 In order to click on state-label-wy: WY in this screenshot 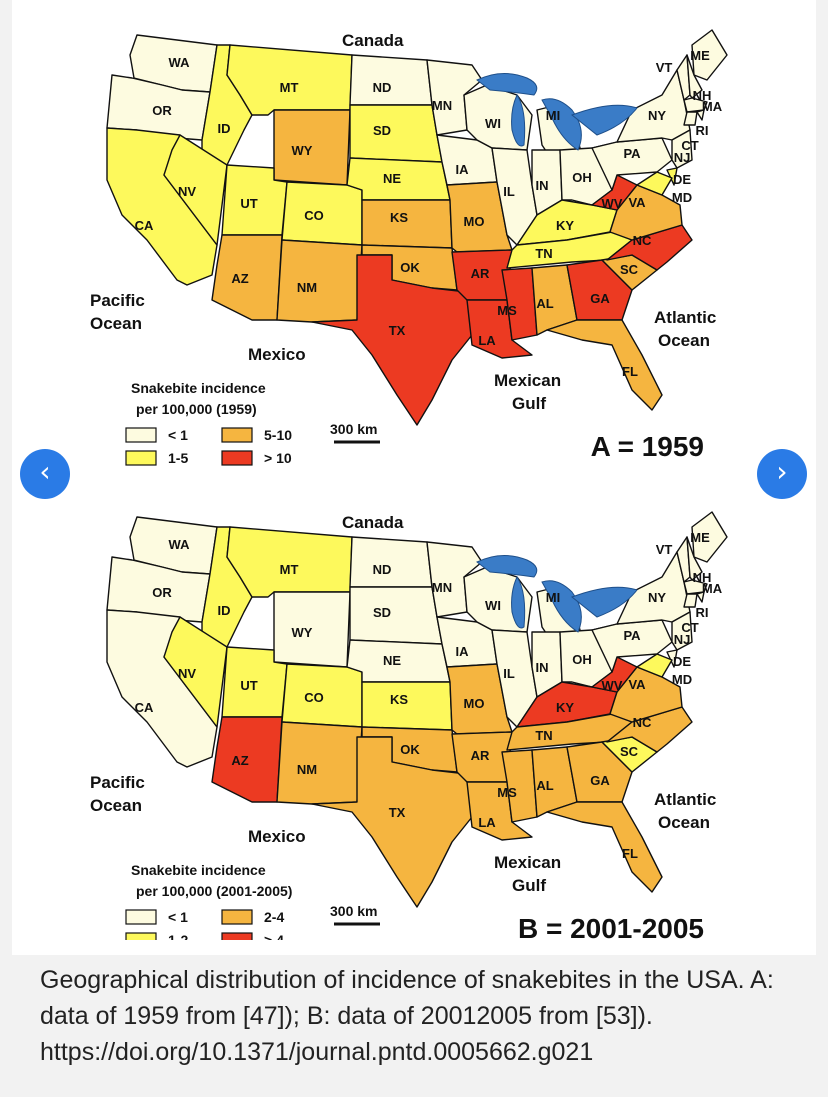, I will do `click(302, 632)`.